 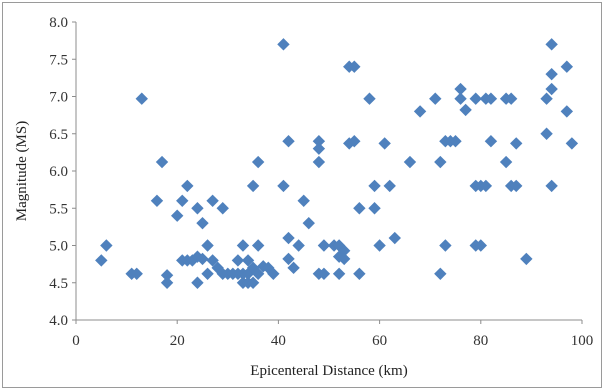 What do you see at coordinates (379, 341) in the screenshot?
I see `x-tick-label: 60` at bounding box center [379, 341].